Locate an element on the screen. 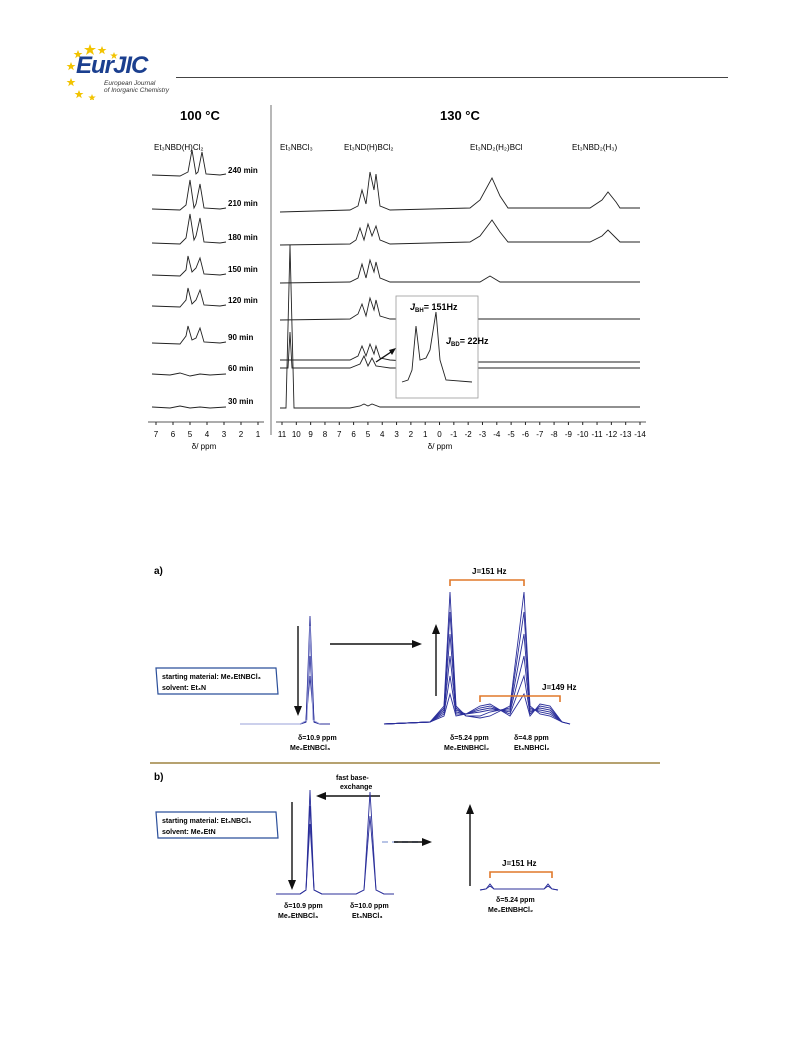 The width and height of the screenshot is (789, 1057). left-tick-labels: 7 6 5 4 3 2 1 is located at coordinates (207, 430).